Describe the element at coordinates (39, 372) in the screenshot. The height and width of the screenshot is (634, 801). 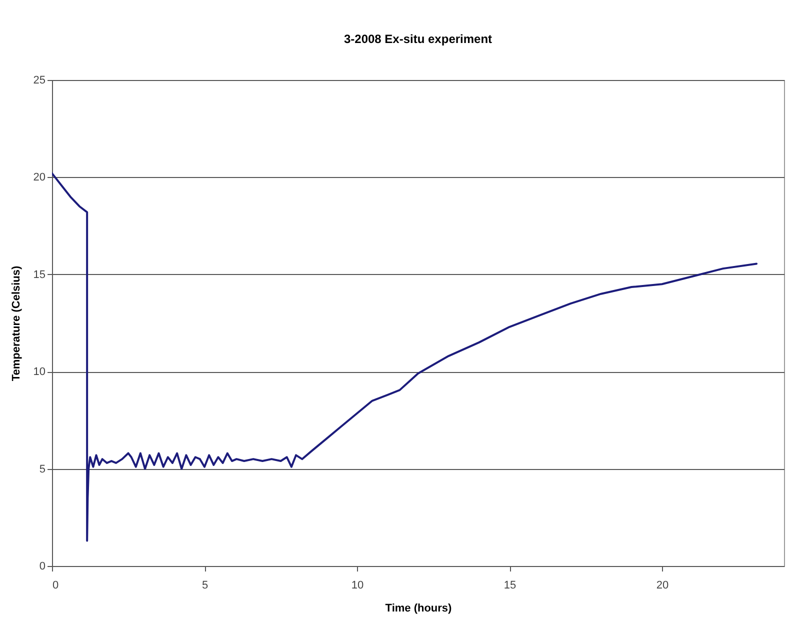
I see `y-tick-label: 10` at that location.